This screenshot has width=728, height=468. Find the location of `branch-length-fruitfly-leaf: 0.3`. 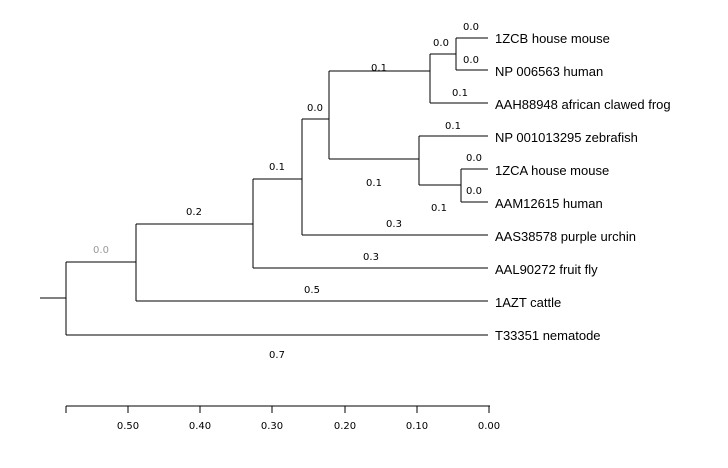

branch-length-fruitfly-leaf: 0.3 is located at coordinates (371, 257).